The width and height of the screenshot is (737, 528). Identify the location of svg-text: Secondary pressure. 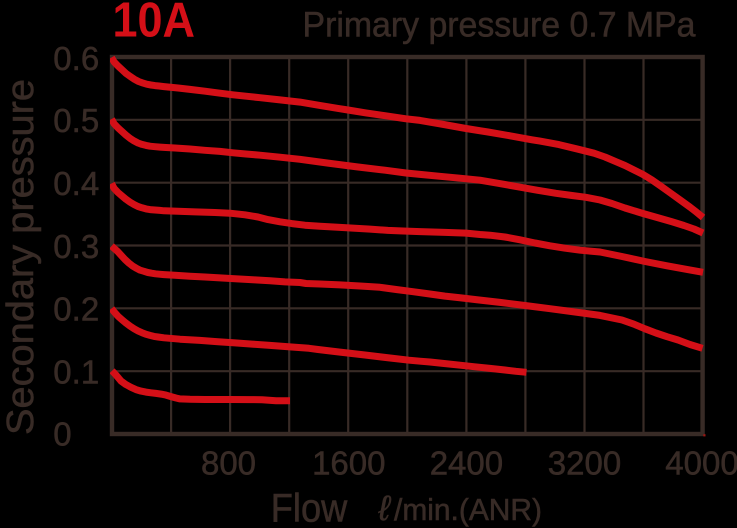
(21, 257).